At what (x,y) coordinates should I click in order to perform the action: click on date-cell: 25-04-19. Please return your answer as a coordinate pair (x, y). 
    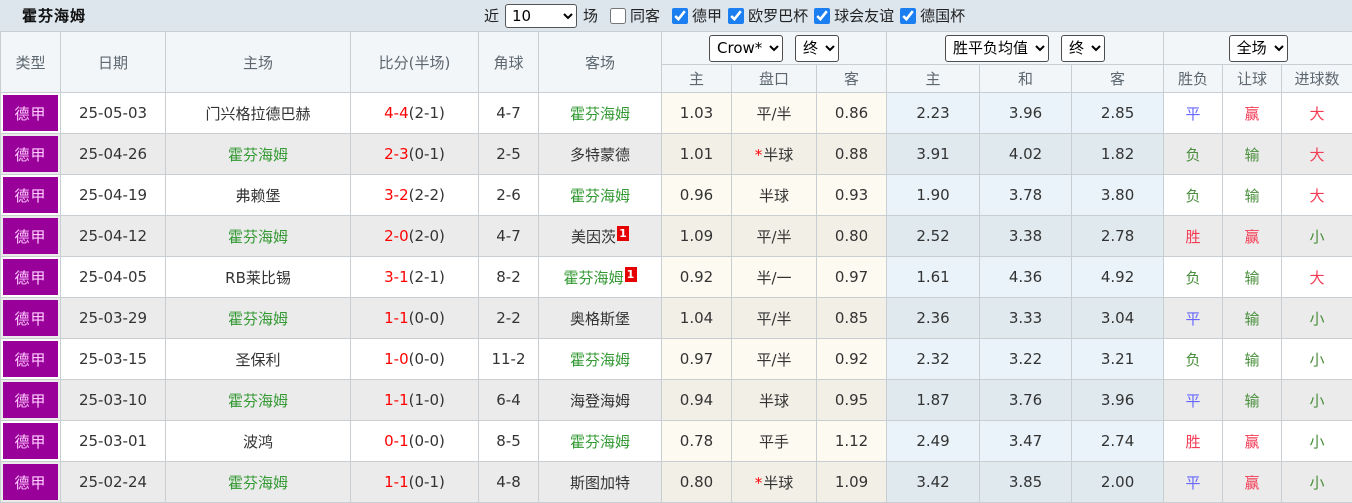
    Looking at the image, I should click on (113, 195).